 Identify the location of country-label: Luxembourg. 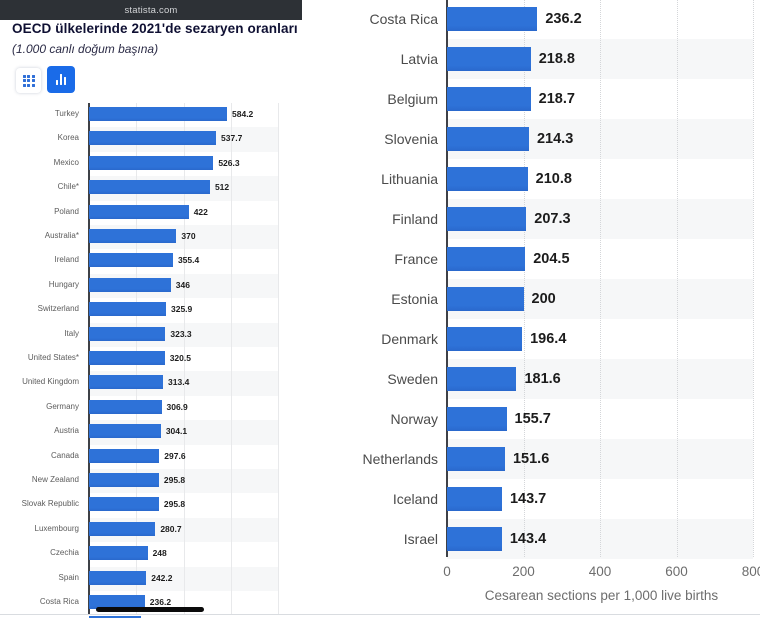
(56, 528).